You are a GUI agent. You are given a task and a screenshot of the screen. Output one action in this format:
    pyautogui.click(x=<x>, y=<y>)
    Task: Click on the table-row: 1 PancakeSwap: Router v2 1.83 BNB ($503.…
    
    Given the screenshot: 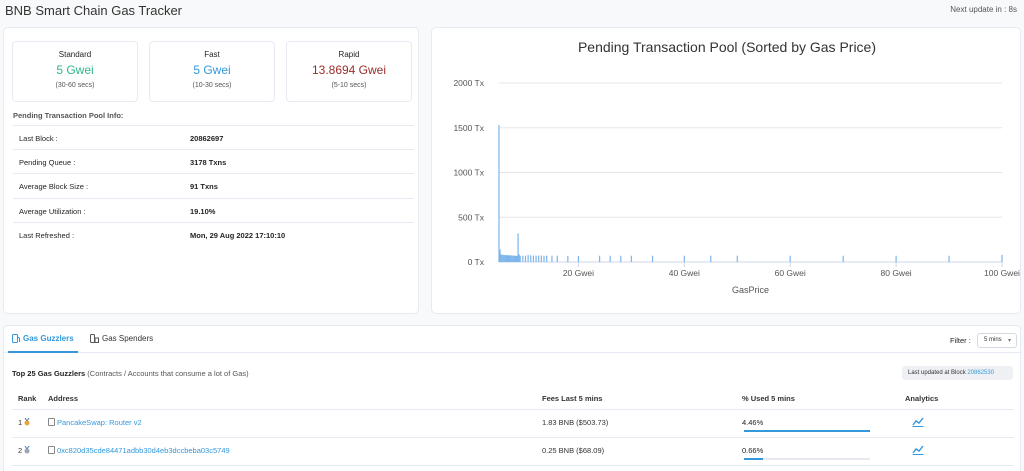 What is the action you would take?
    pyautogui.click(x=513, y=424)
    